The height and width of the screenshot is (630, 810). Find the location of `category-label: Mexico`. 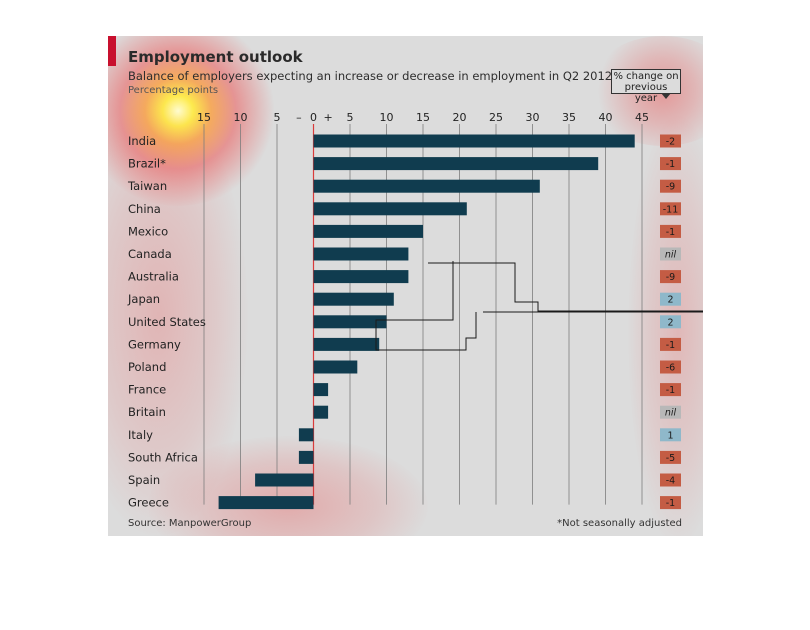

category-label: Mexico is located at coordinates (148, 231).